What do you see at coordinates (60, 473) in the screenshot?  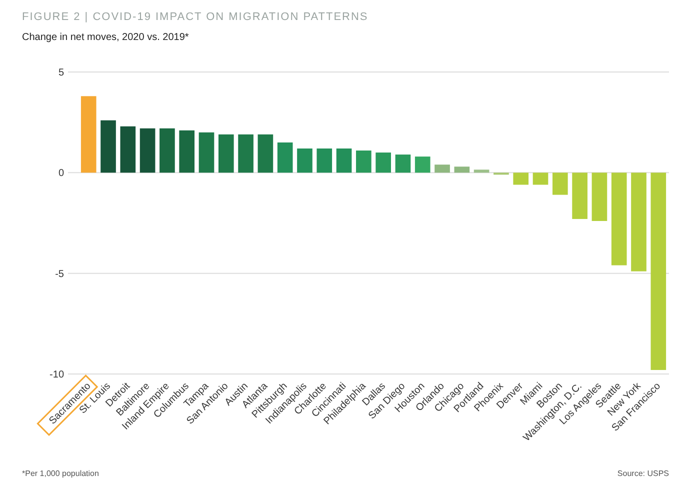 I see `text: *Per 1,000 population` at bounding box center [60, 473].